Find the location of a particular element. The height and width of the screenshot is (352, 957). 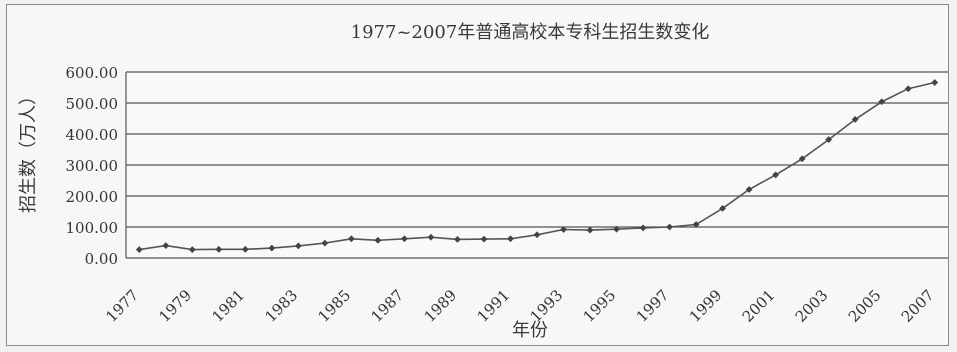

y-tick-label: 100.00 is located at coordinates (92, 228).